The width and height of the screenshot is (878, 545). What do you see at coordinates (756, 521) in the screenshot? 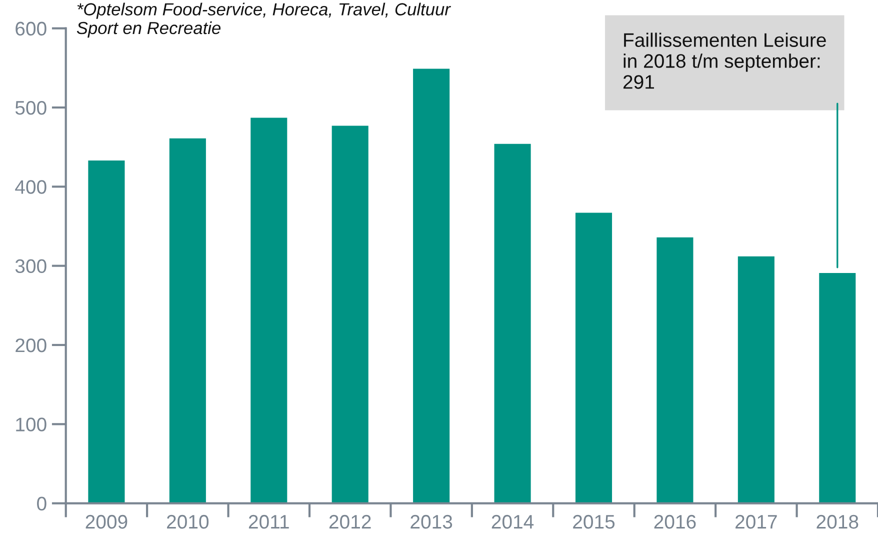
I see `x-tick-label: 2017` at bounding box center [756, 521].